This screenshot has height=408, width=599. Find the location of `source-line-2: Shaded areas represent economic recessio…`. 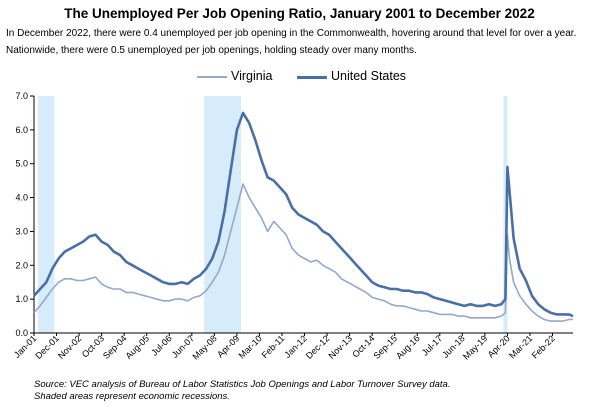

source-line-2: Shaded areas represent economic recessio… is located at coordinates (132, 396).